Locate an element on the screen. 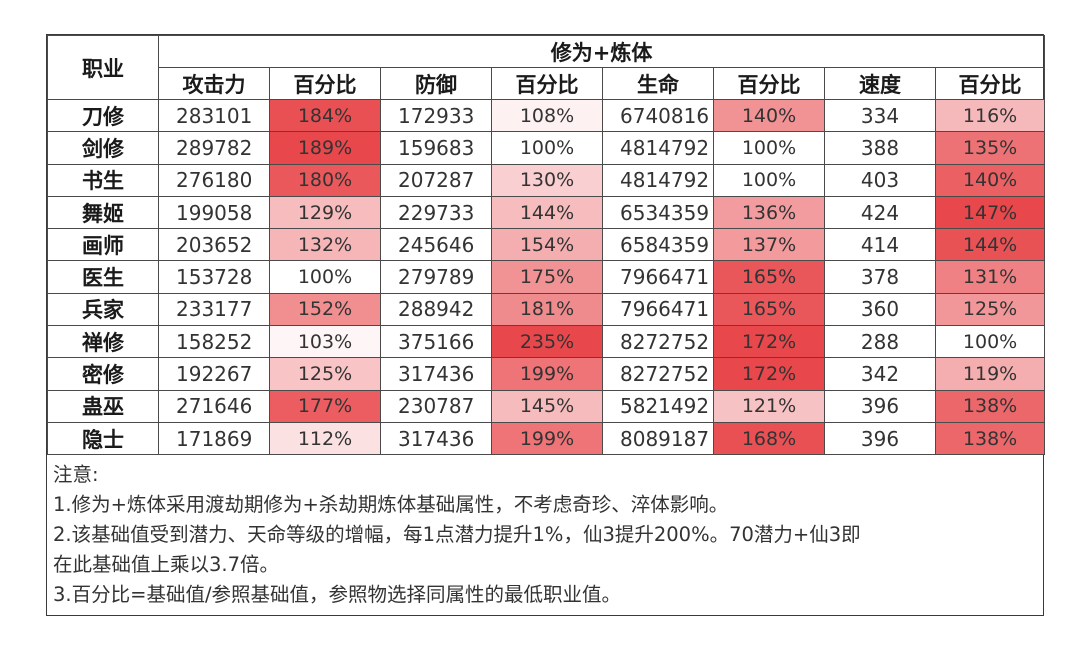 The width and height of the screenshot is (1080, 646). table-row: 医生 153728 100% 279789 175% 7966471 165% 378 131% is located at coordinates (546, 277).